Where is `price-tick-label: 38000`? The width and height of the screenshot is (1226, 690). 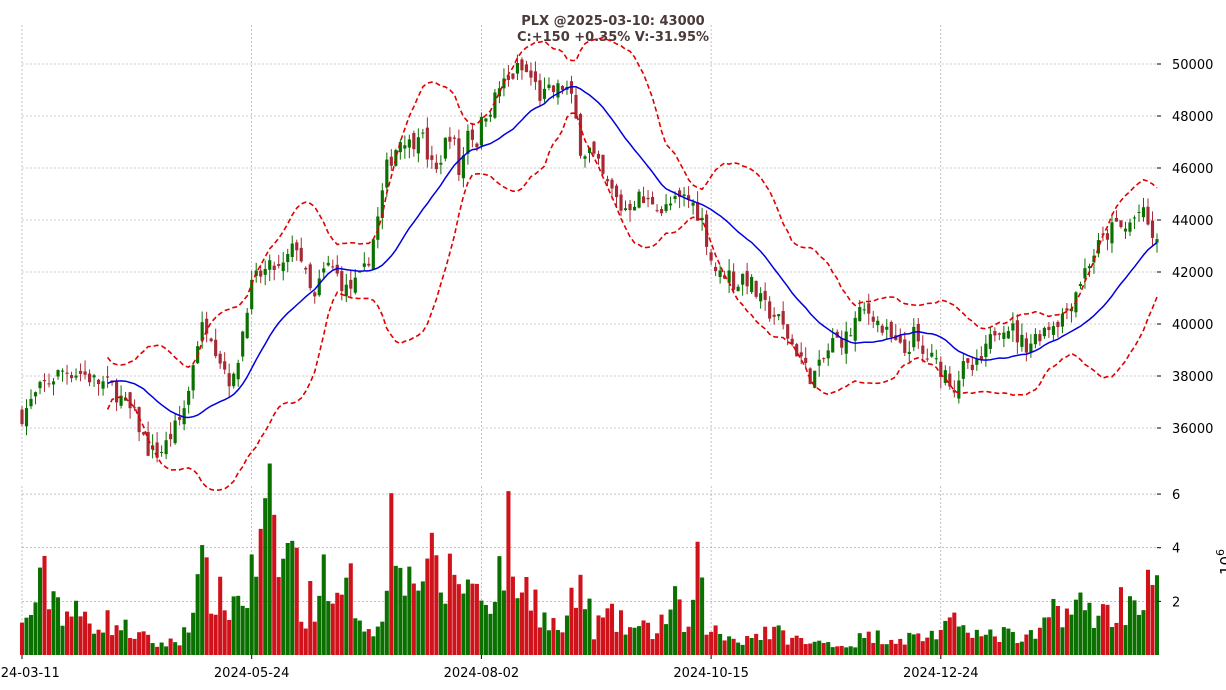 price-tick-label: 38000 is located at coordinates (1192, 377).